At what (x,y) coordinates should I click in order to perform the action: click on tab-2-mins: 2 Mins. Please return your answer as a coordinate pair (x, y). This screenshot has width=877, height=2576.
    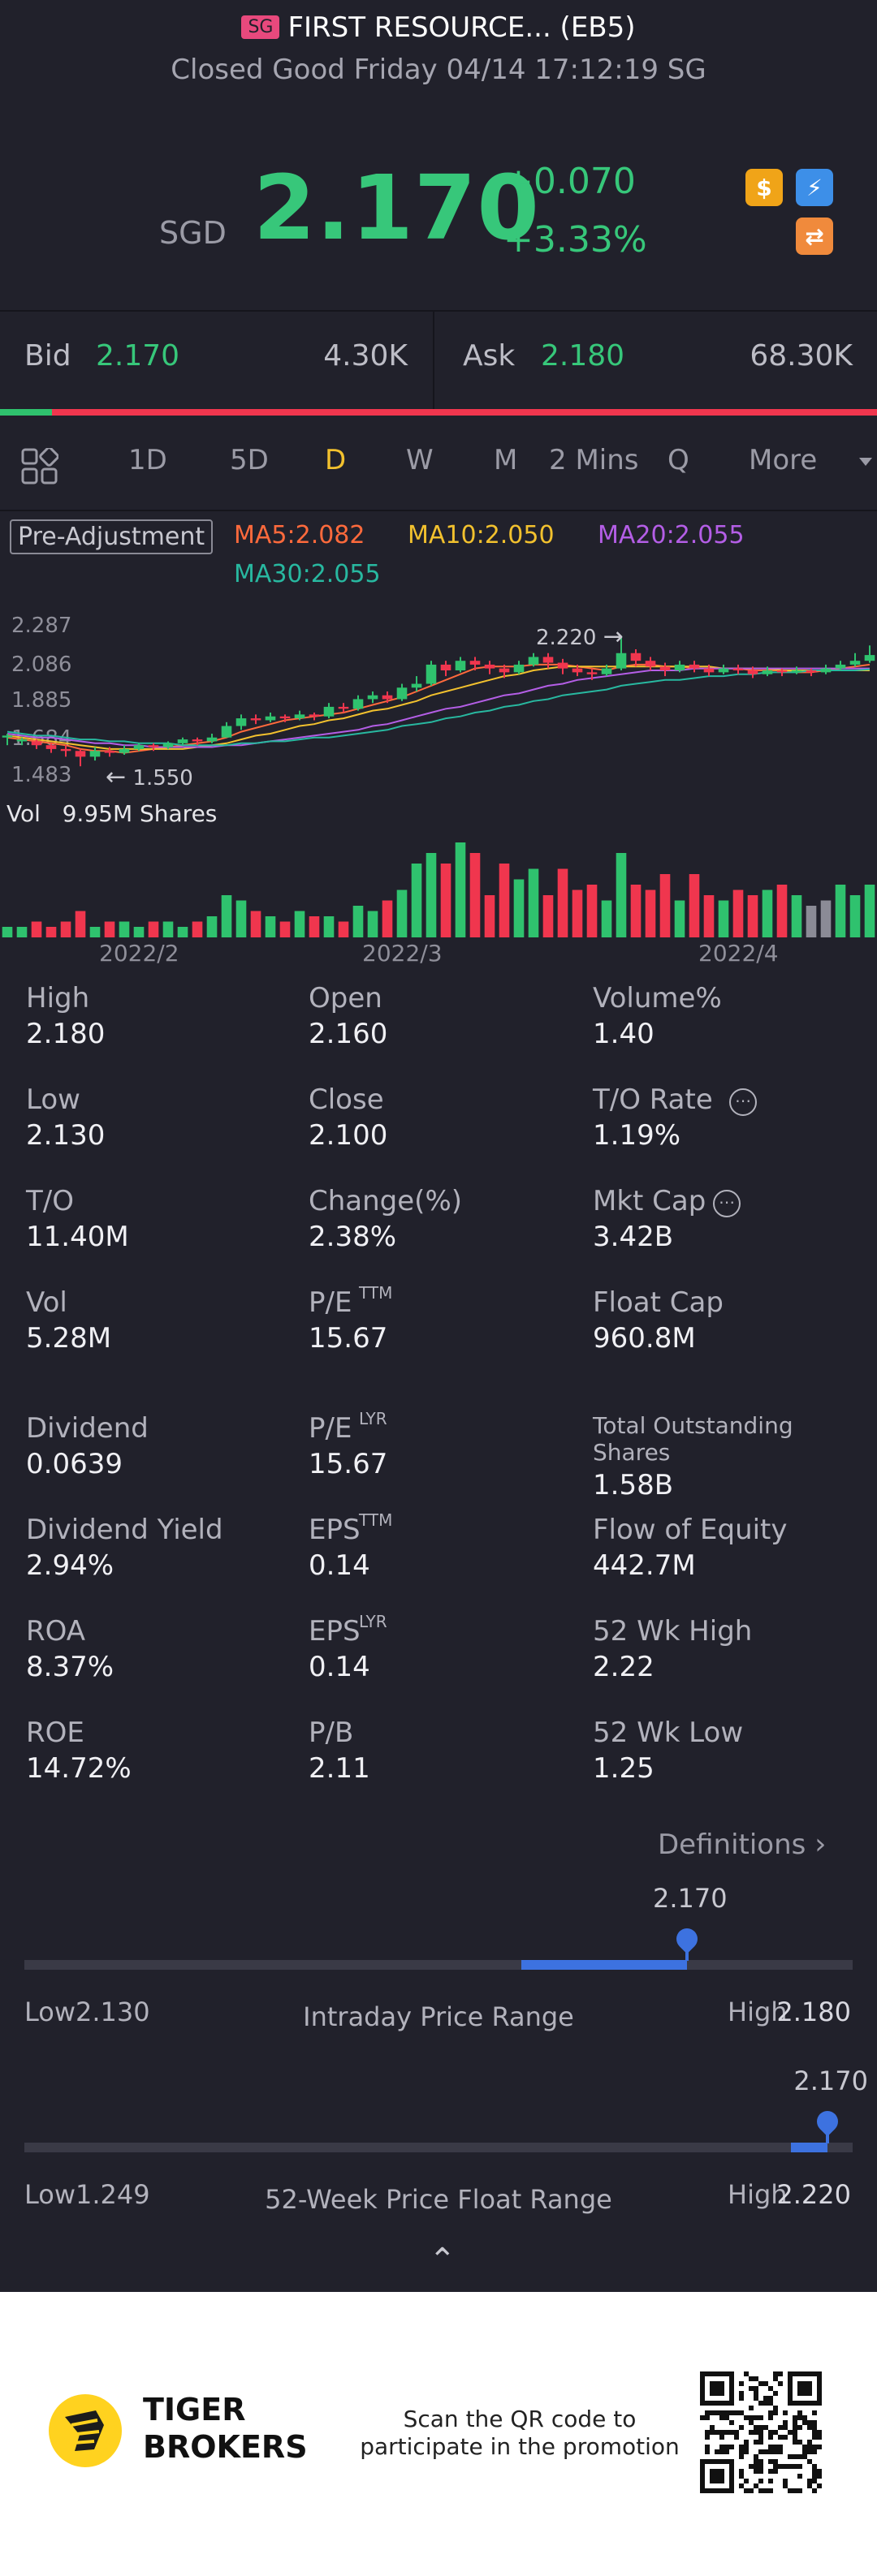
    Looking at the image, I should click on (594, 460).